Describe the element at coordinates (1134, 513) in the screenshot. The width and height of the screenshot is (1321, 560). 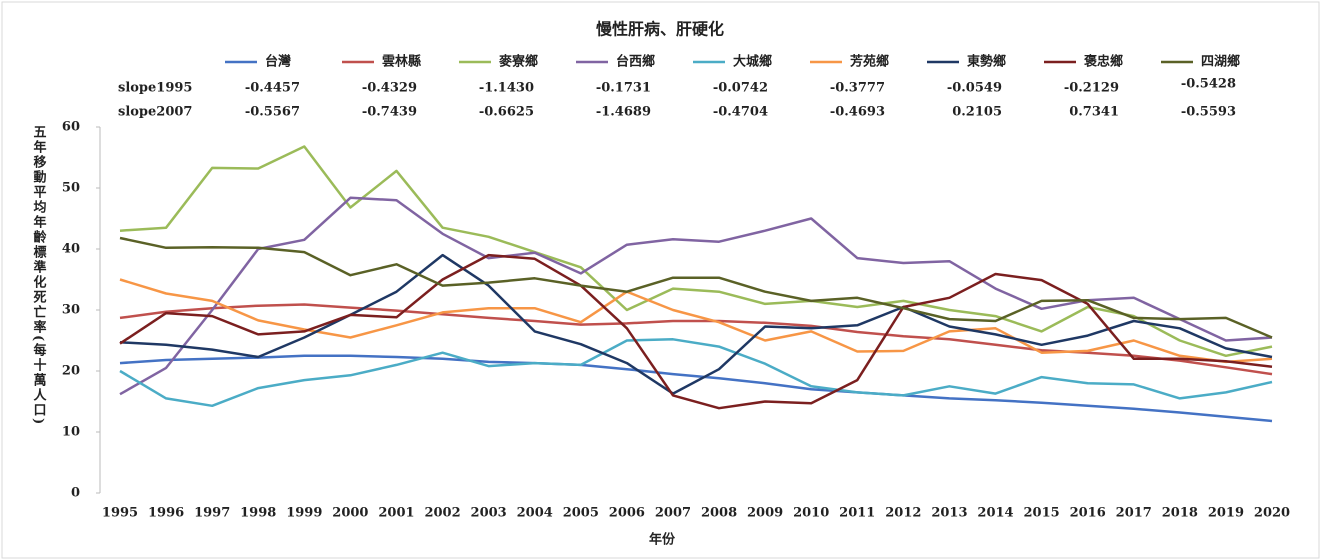
I see `x-tick-label: 2017` at that location.